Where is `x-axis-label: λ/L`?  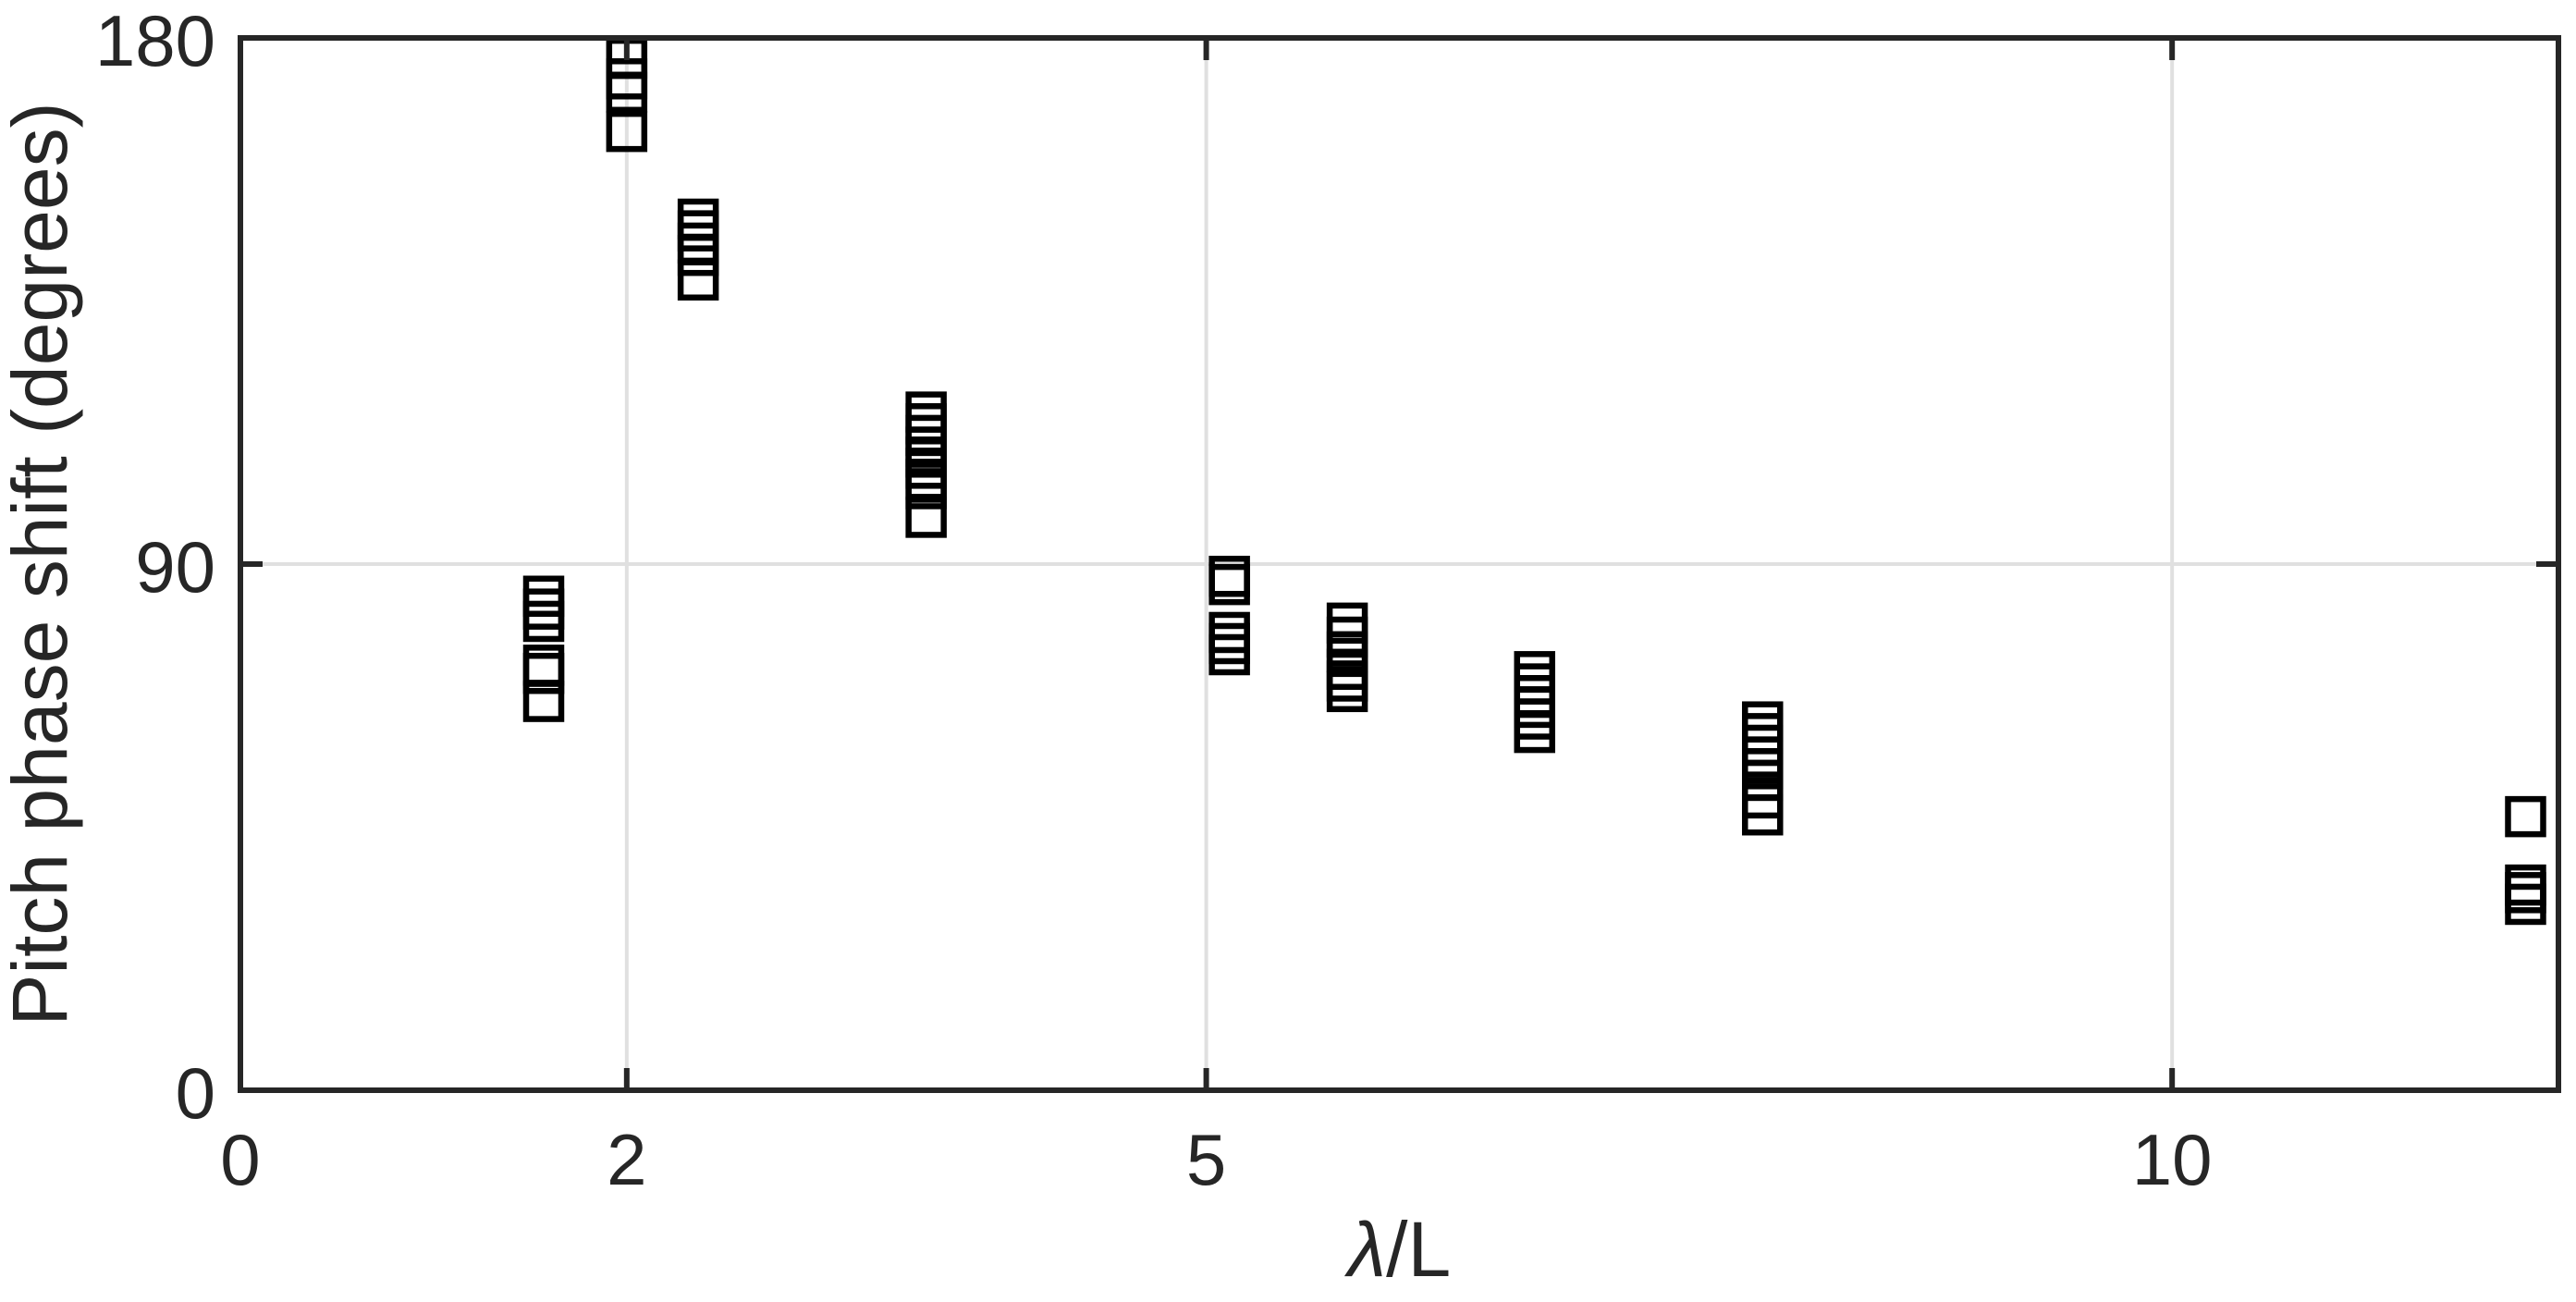 x-axis-label: λ/L is located at coordinates (1398, 1249).